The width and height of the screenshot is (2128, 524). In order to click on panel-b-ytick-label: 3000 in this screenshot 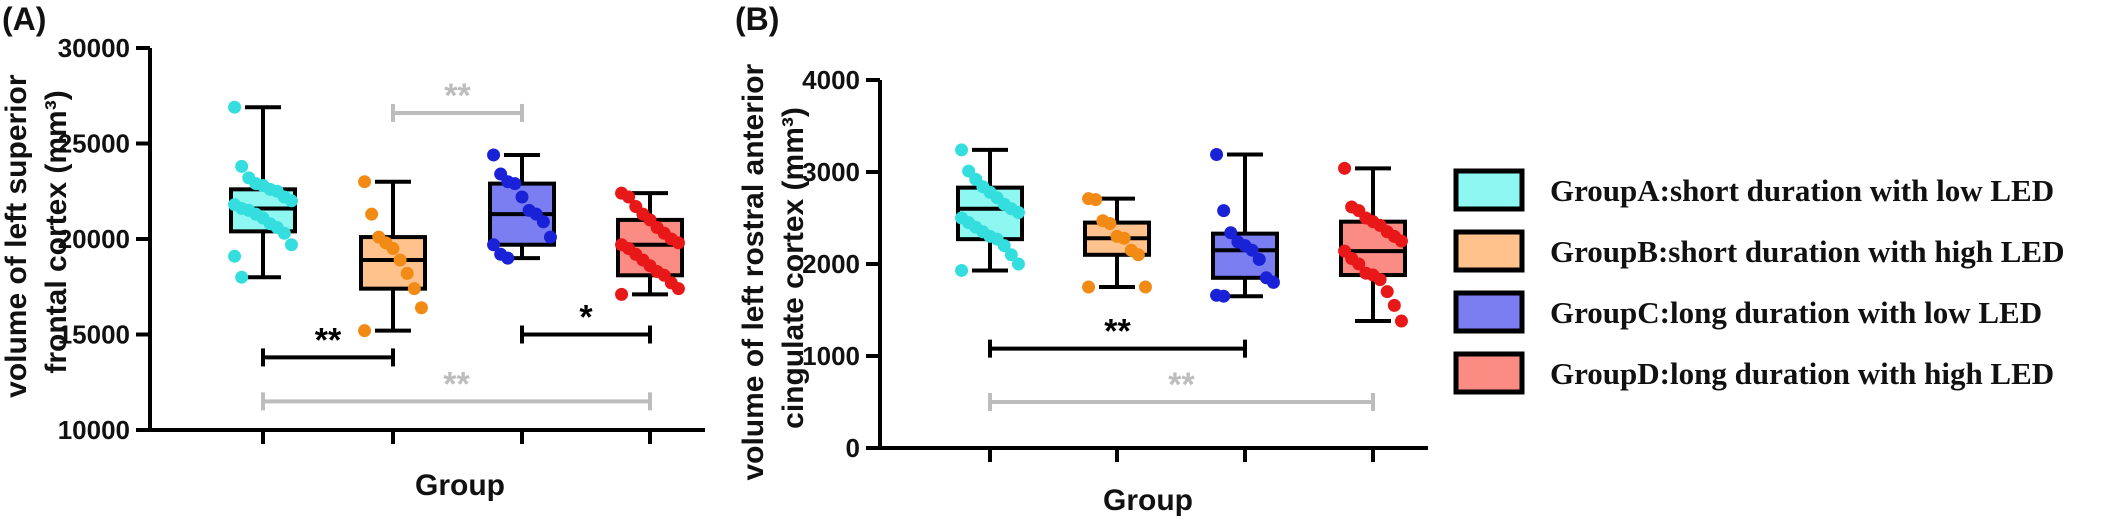, I will do `click(831, 172)`.